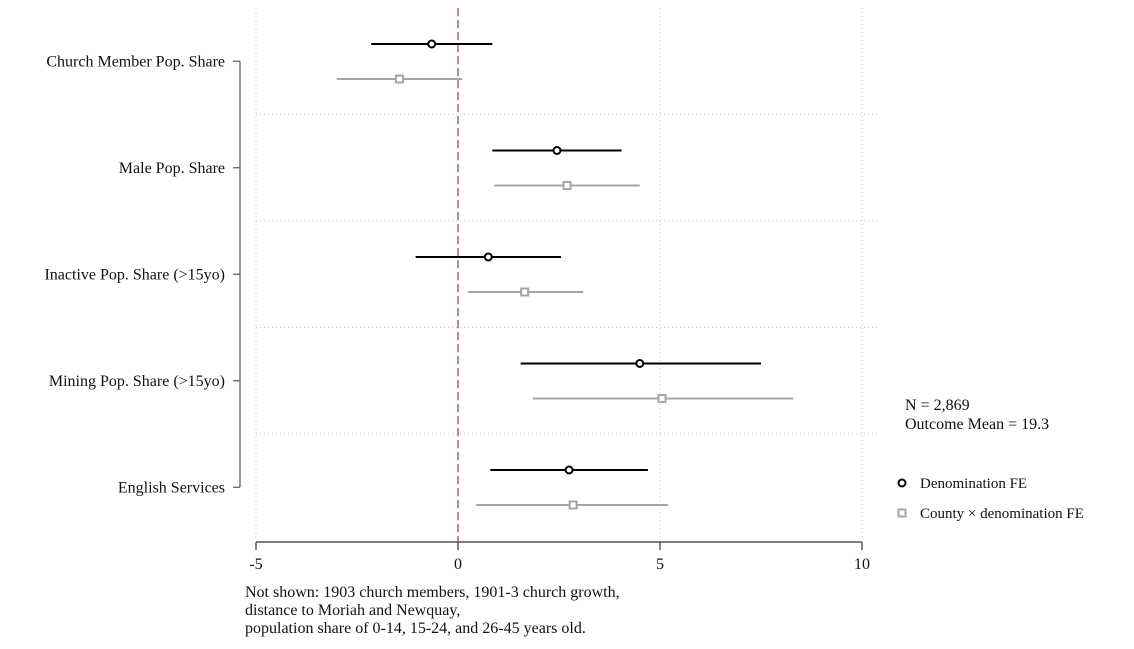 The width and height of the screenshot is (1134, 649). I want to click on x-tick-label: 10, so click(862, 564).